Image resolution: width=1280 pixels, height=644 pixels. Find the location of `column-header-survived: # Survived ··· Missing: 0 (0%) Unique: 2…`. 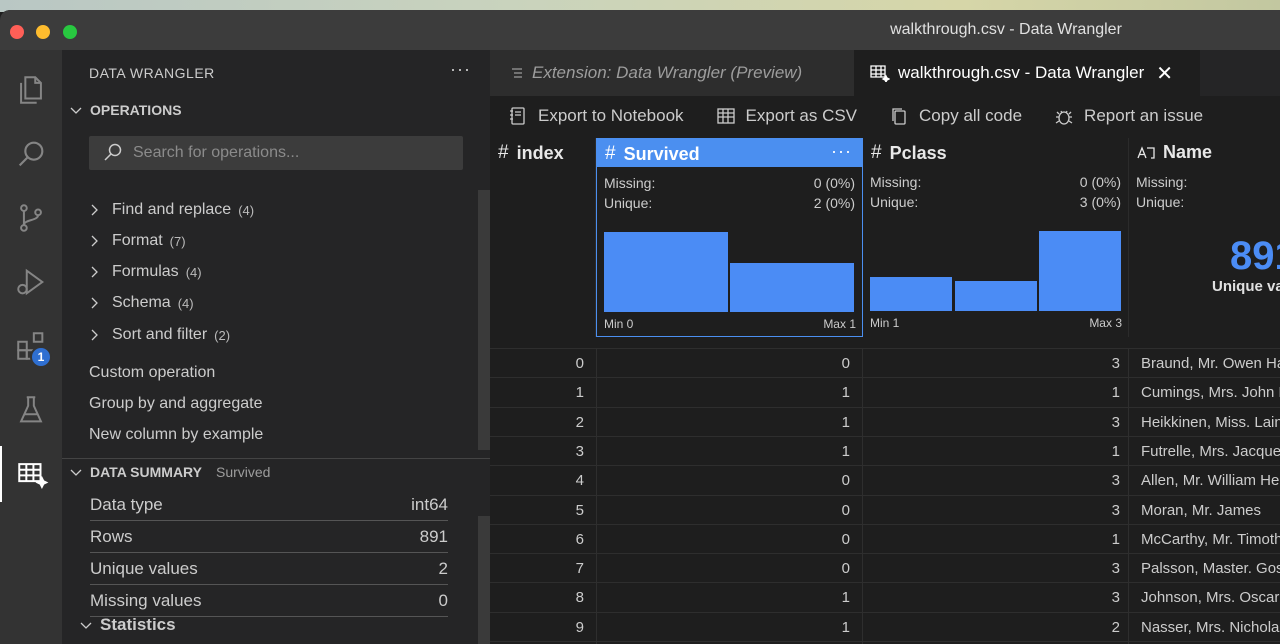

column-header-survived: # Survived ··· Missing: 0 (0%) Unique: 2… is located at coordinates (729, 237).